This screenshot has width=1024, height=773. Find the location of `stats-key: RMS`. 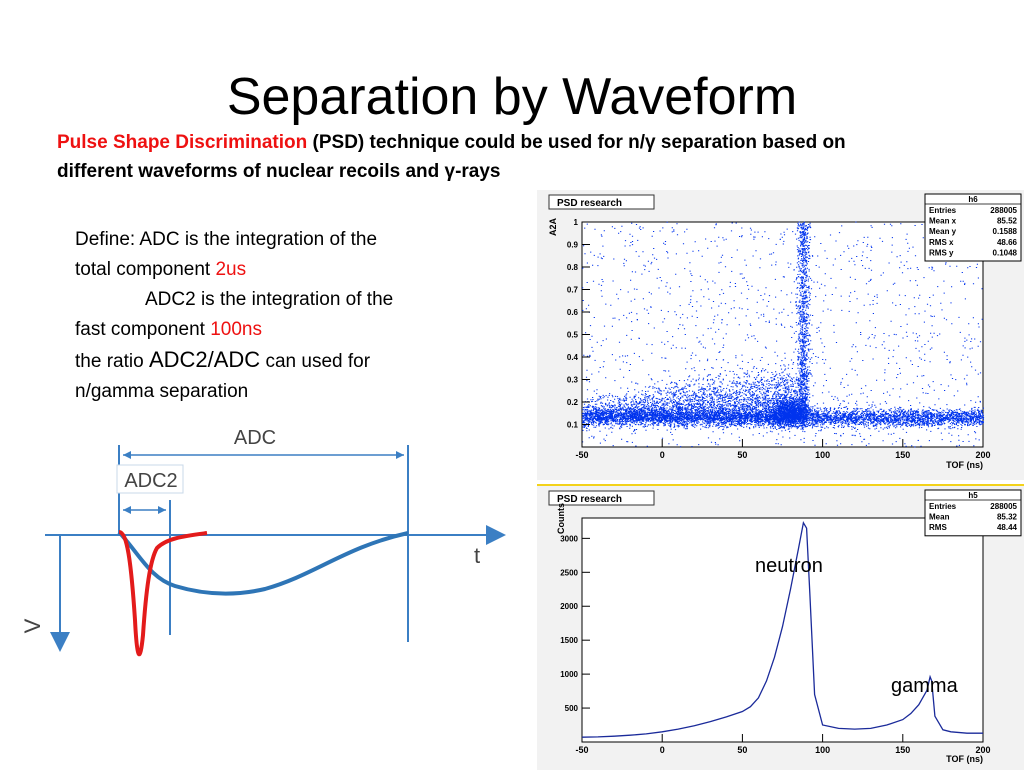

stats-key: RMS is located at coordinates (938, 527).